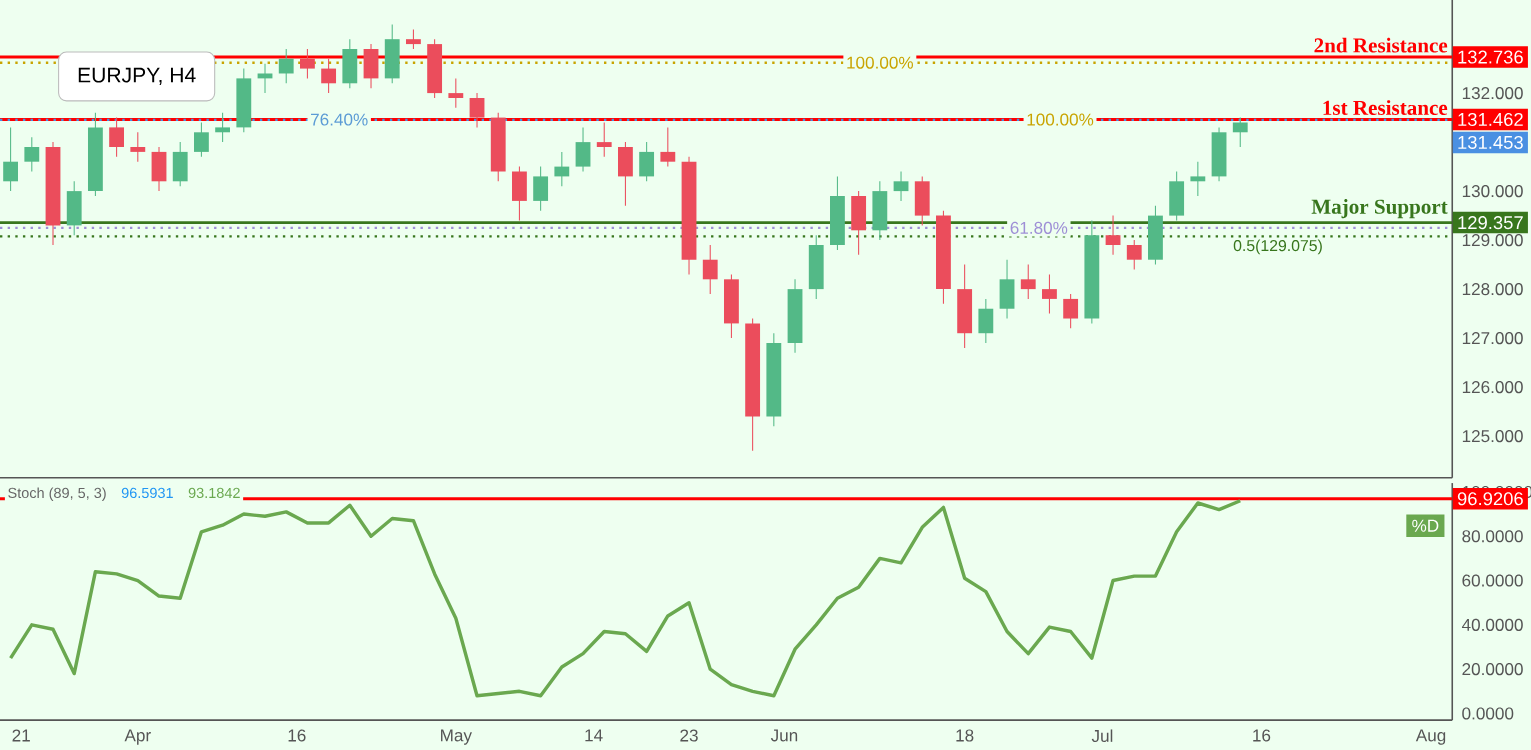 Image resolution: width=1531 pixels, height=750 pixels. I want to click on x-tick-label: Apr, so click(137, 737).